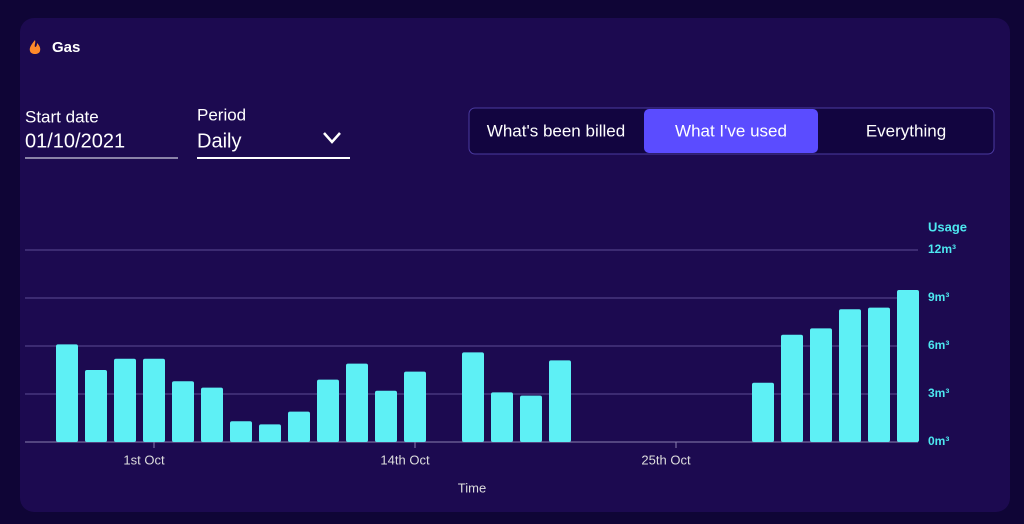 The image size is (1024, 524). Describe the element at coordinates (144, 459) in the screenshot. I see `x-tick-label: 1st Oct` at that location.